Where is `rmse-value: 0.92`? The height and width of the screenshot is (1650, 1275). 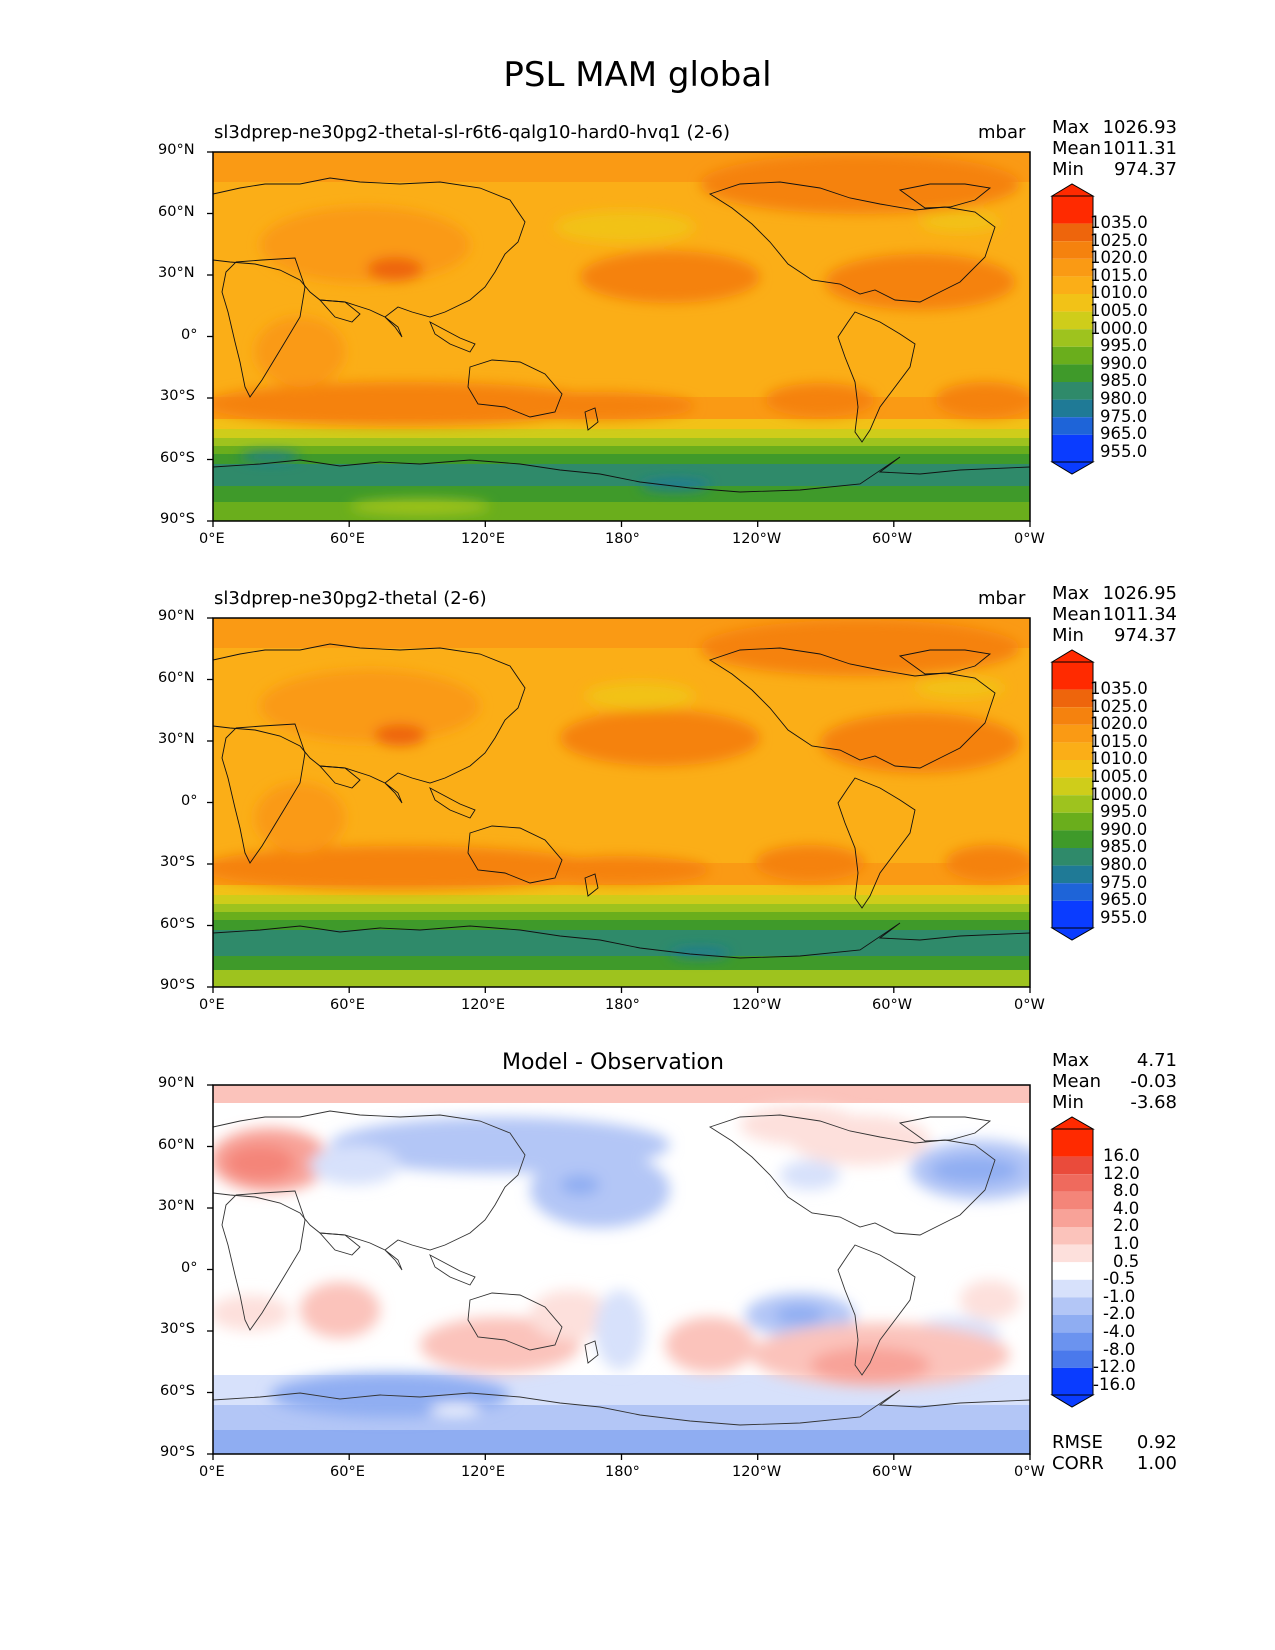
rmse-value: 0.92 is located at coordinates (1156, 1442).